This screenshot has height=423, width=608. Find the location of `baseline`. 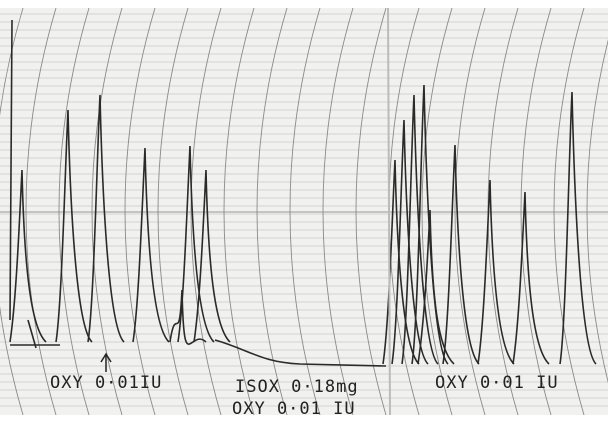

baseline is located at coordinates (23, 184).